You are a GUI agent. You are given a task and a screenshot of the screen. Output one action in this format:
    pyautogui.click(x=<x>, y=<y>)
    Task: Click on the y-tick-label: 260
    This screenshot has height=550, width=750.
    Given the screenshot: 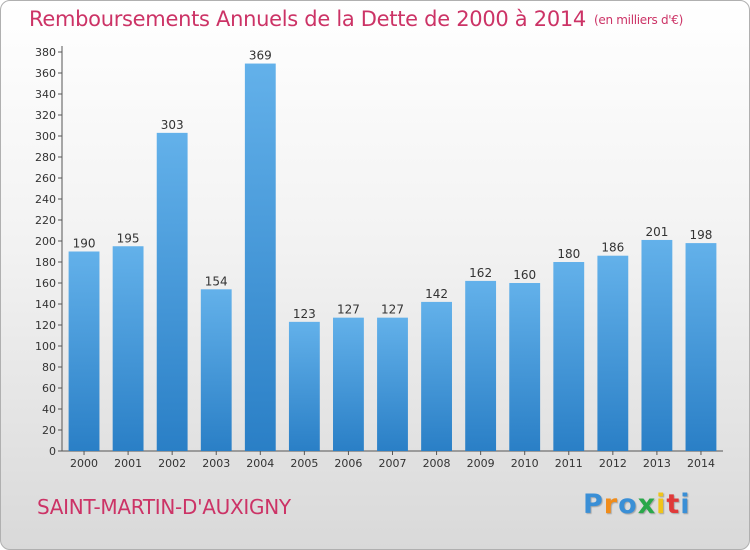 What is the action you would take?
    pyautogui.click(x=45, y=178)
    